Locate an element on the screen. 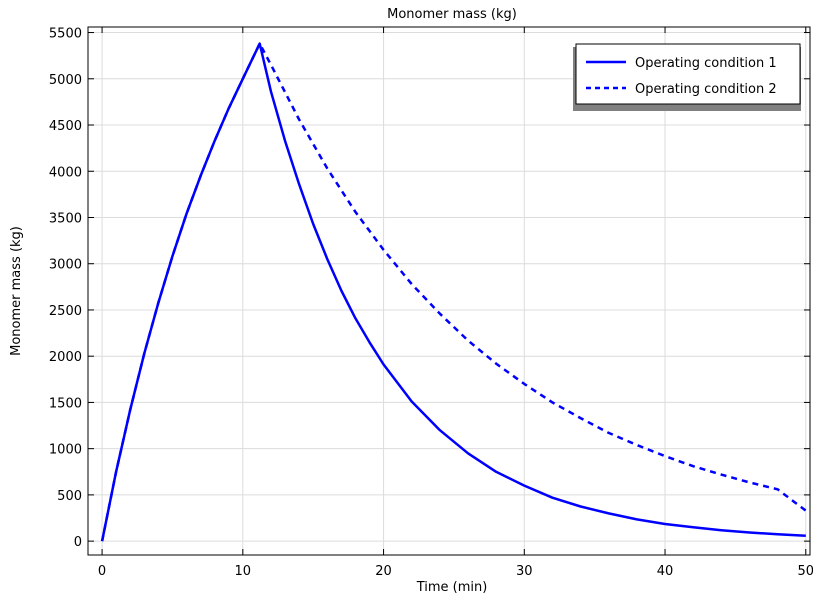 The height and width of the screenshot is (596, 813). y-tick-label: 4500 is located at coordinates (65, 126).